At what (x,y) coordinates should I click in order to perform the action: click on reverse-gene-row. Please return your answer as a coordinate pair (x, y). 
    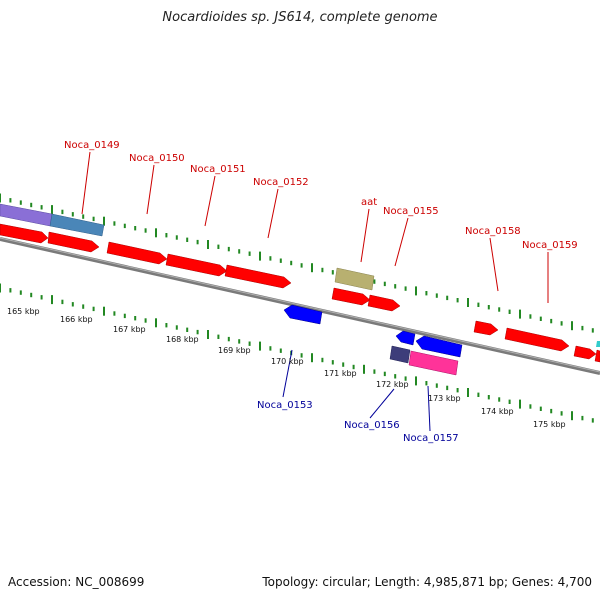
    Looking at the image, I should click on (373, 340).